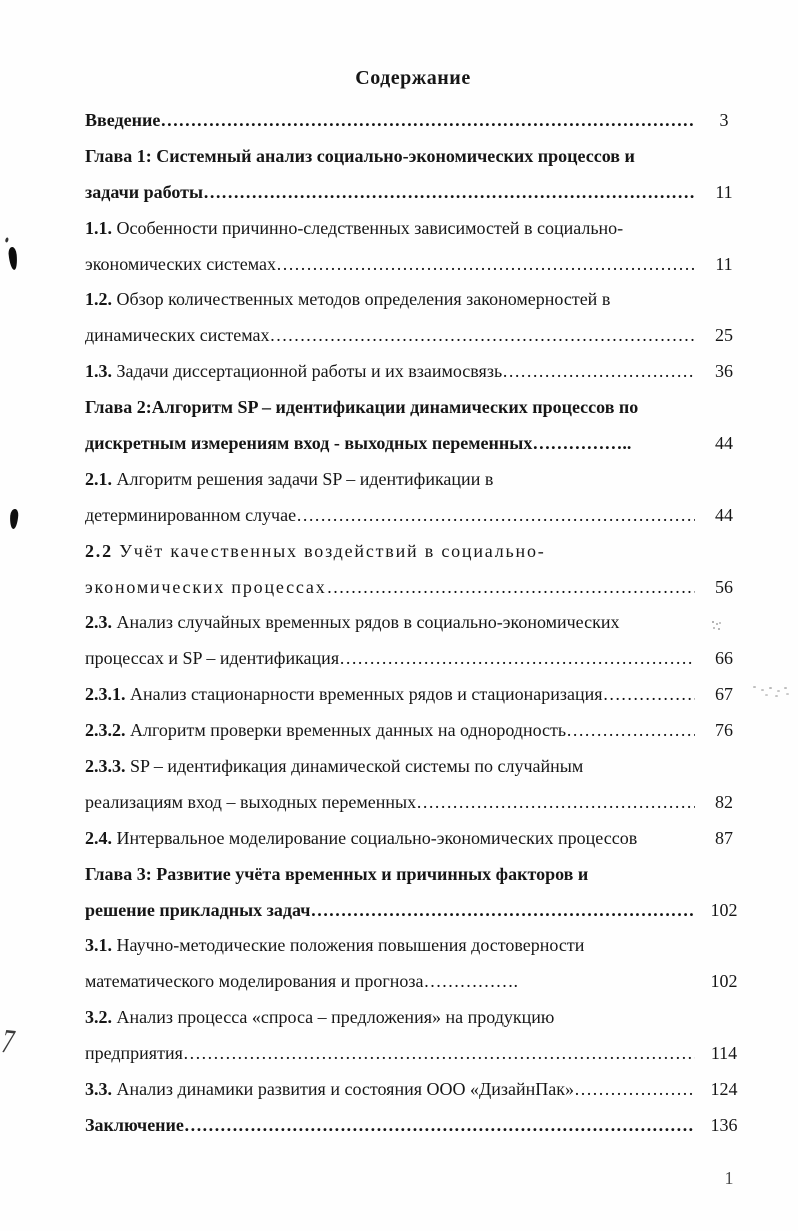  I want to click on page-title: Содержание, so click(413, 78).